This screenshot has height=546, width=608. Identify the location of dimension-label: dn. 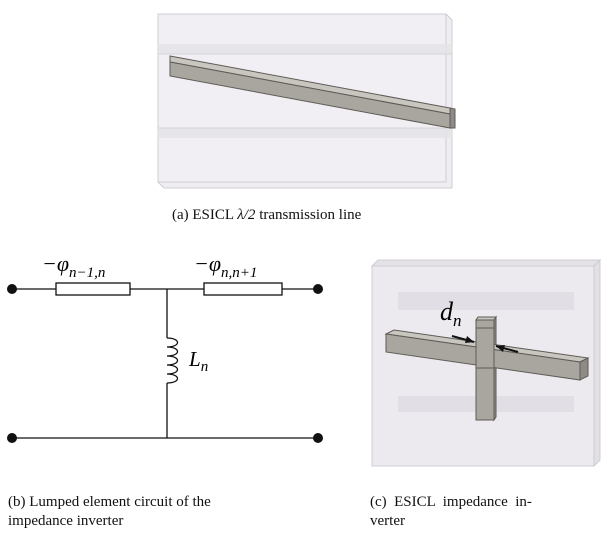
(451, 313).